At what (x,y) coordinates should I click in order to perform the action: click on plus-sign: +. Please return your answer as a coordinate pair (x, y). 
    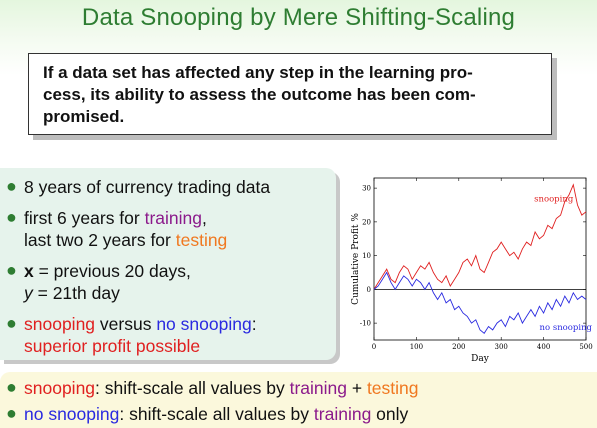
    Looking at the image, I should click on (356, 388).